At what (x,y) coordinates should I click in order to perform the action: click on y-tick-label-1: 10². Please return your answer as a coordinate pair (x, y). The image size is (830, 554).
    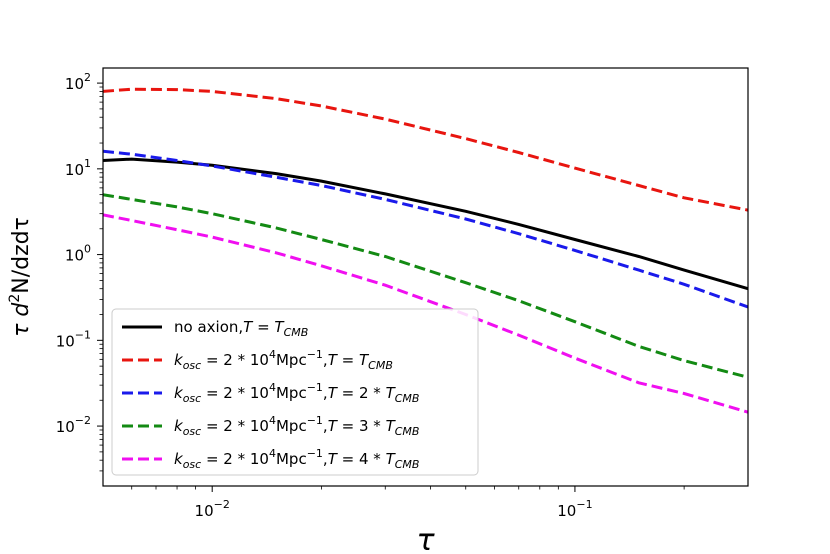
    Looking at the image, I should click on (78, 82).